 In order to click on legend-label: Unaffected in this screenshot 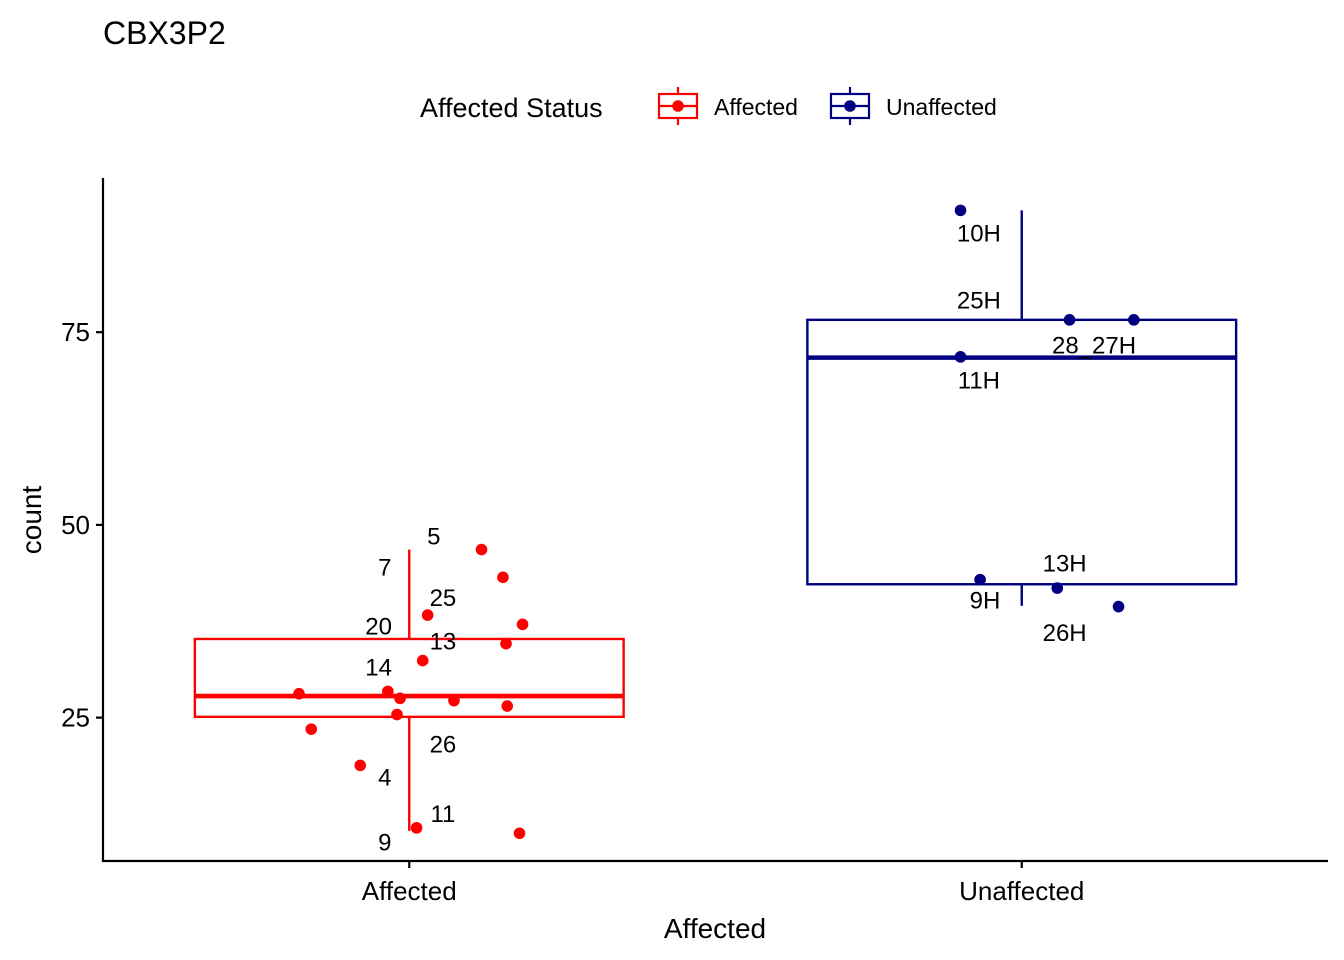, I will do `click(941, 107)`.